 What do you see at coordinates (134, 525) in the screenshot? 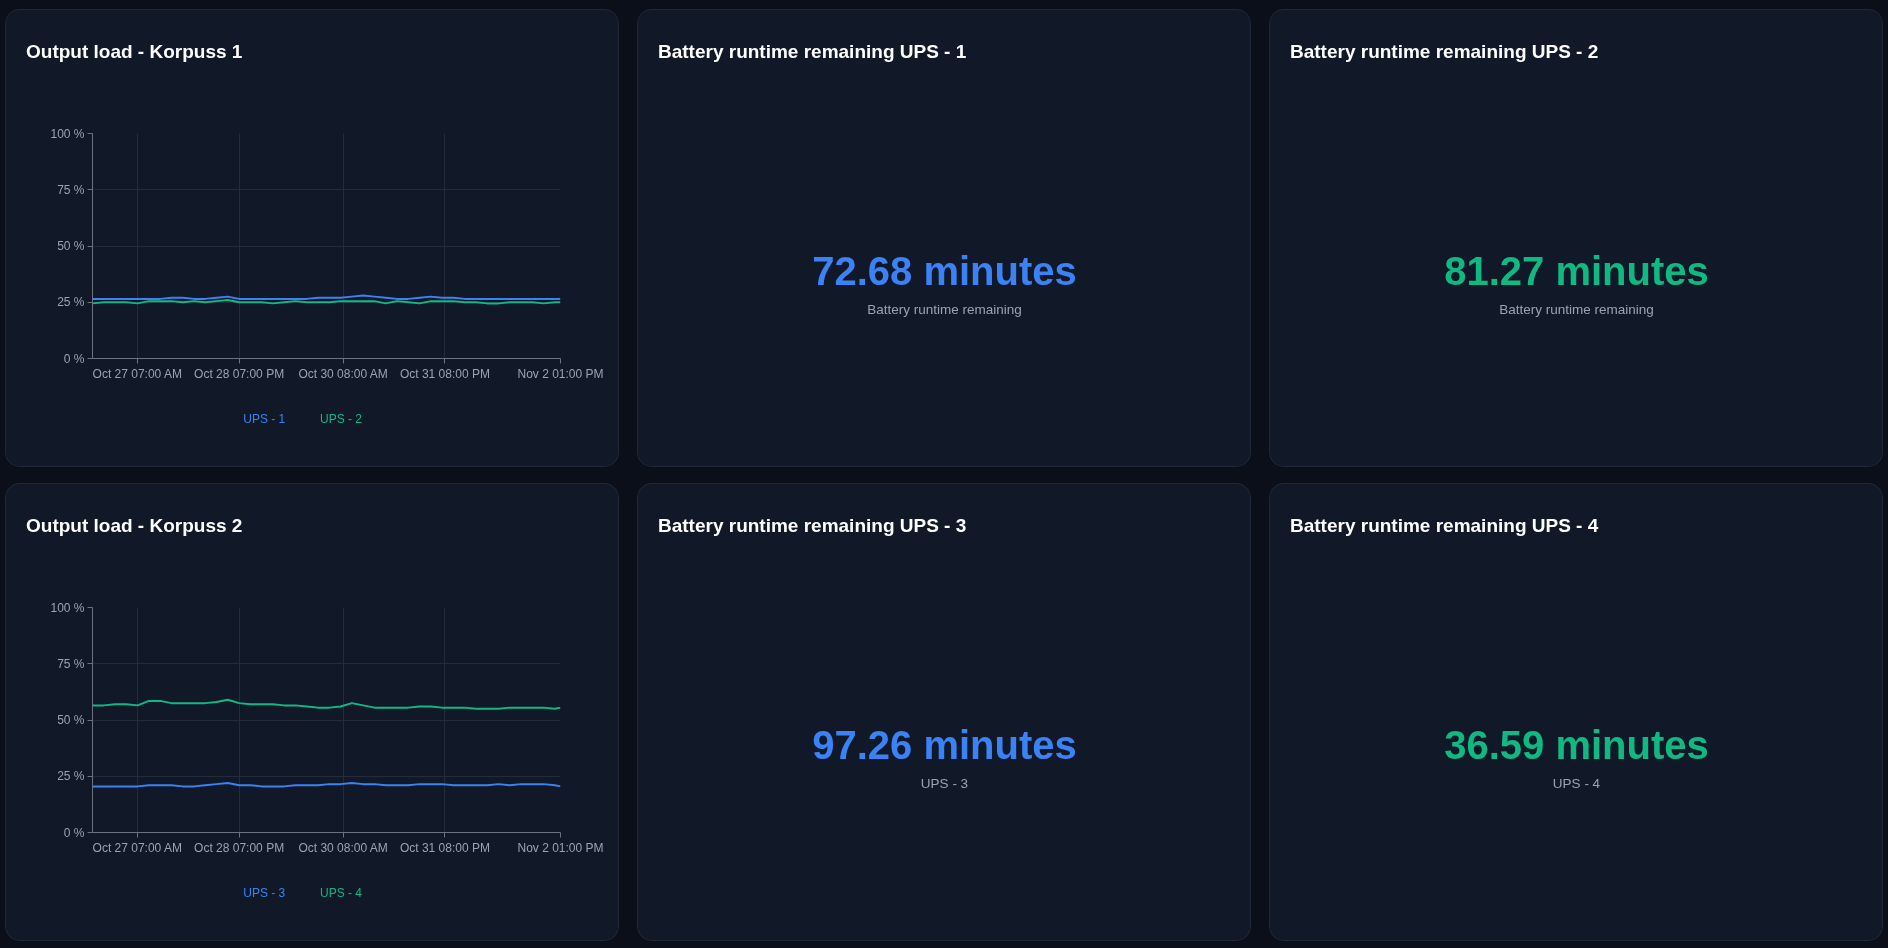
I see `chart-title: Output load - Korpuss 2` at bounding box center [134, 525].